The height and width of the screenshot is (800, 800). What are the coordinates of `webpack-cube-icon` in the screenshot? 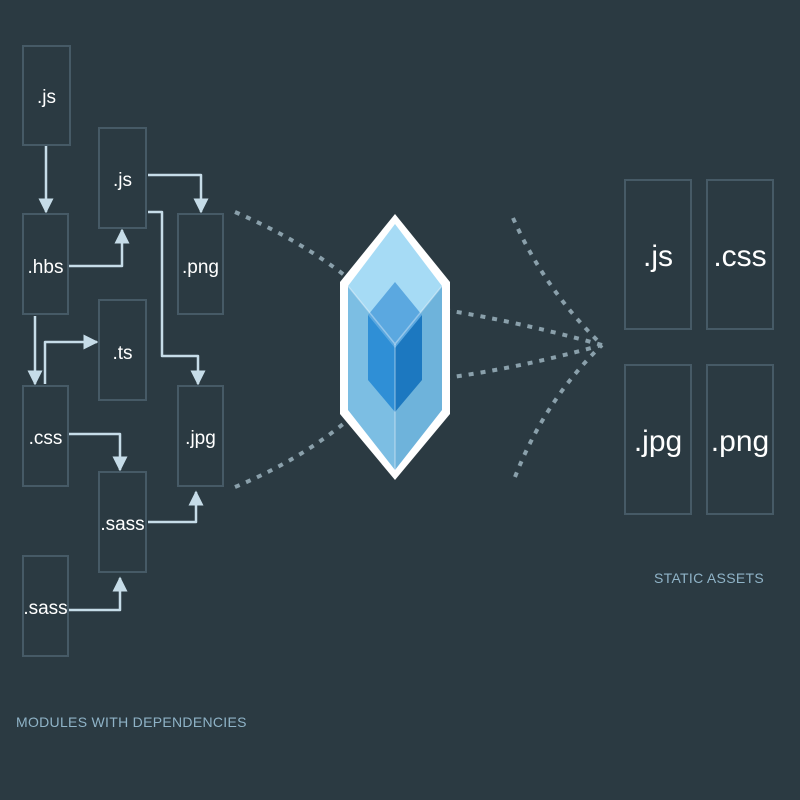 It's located at (395, 347).